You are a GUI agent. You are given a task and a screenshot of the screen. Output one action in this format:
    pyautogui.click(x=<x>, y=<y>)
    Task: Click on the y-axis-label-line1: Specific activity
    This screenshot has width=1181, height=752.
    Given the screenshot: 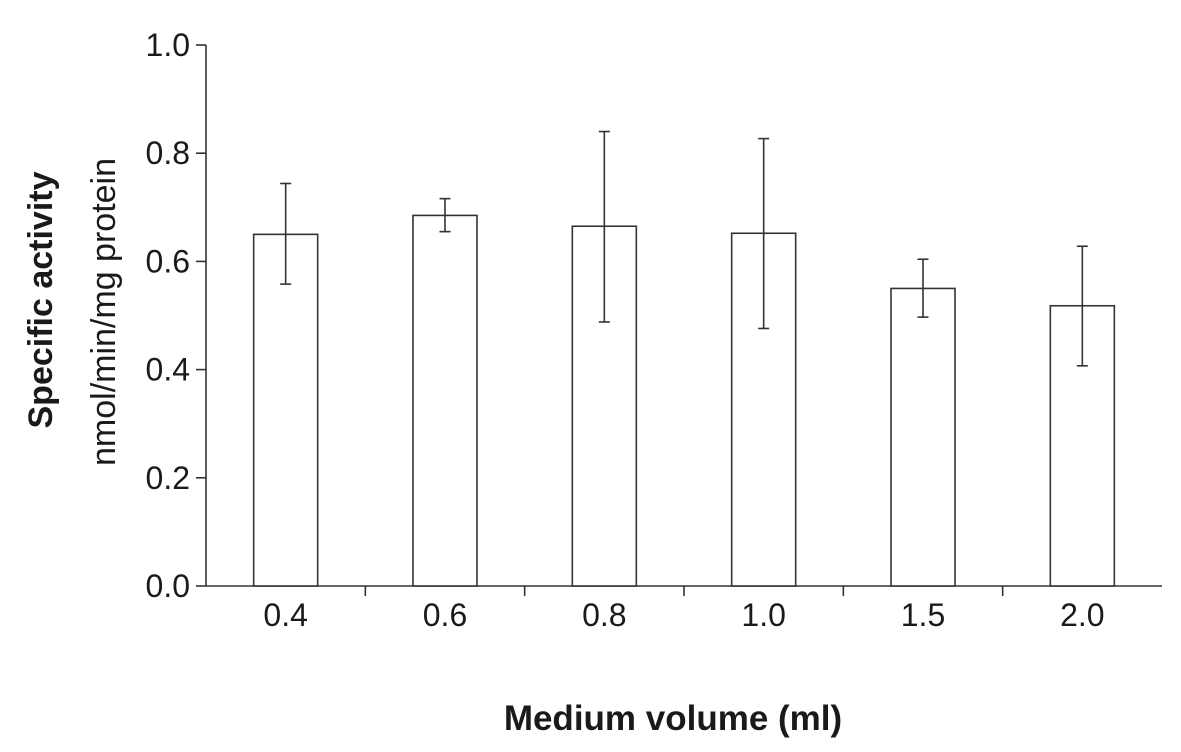 What is the action you would take?
    pyautogui.click(x=41, y=299)
    